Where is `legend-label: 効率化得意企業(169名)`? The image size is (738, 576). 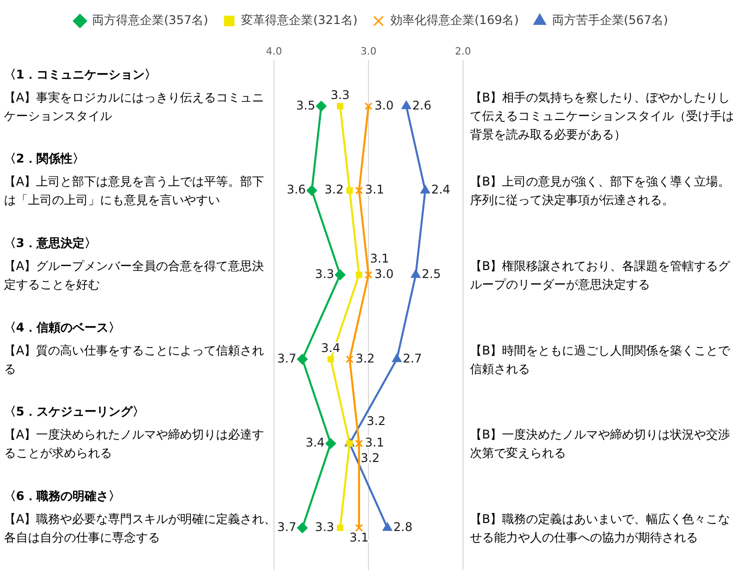
legend-label: 効率化得意企業(169名) is located at coordinates (454, 20).